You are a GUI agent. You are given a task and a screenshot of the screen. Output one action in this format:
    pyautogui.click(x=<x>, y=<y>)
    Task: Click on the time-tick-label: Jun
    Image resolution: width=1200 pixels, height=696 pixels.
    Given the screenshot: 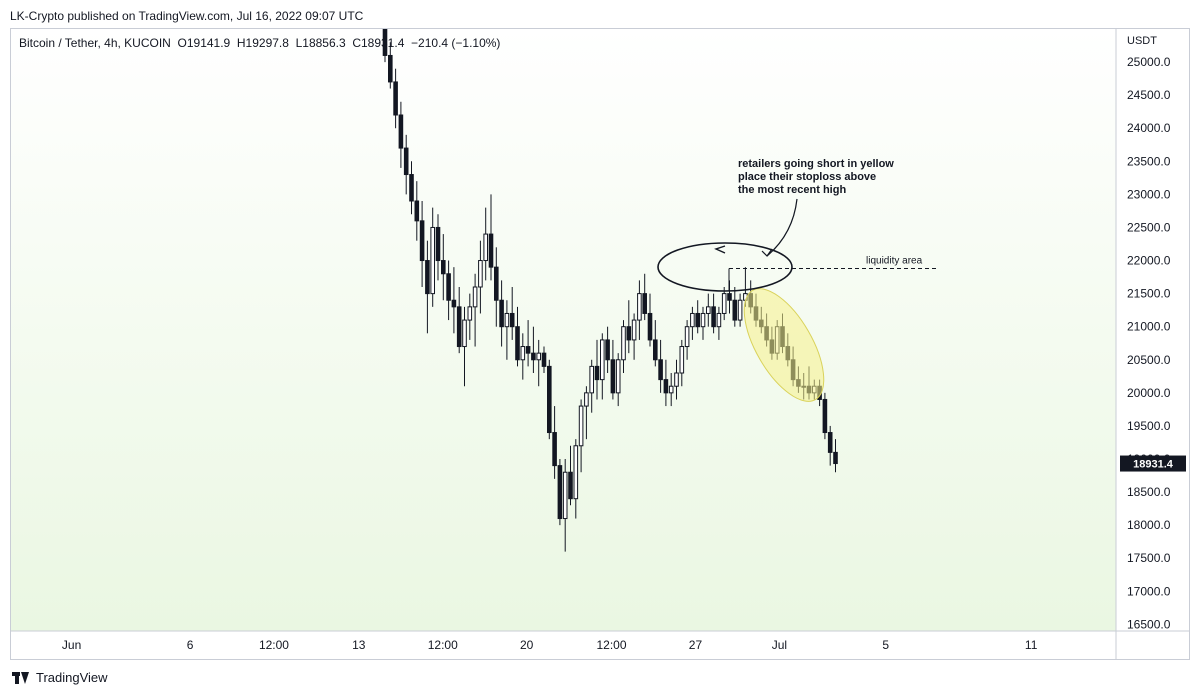 What is the action you would take?
    pyautogui.click(x=71, y=645)
    